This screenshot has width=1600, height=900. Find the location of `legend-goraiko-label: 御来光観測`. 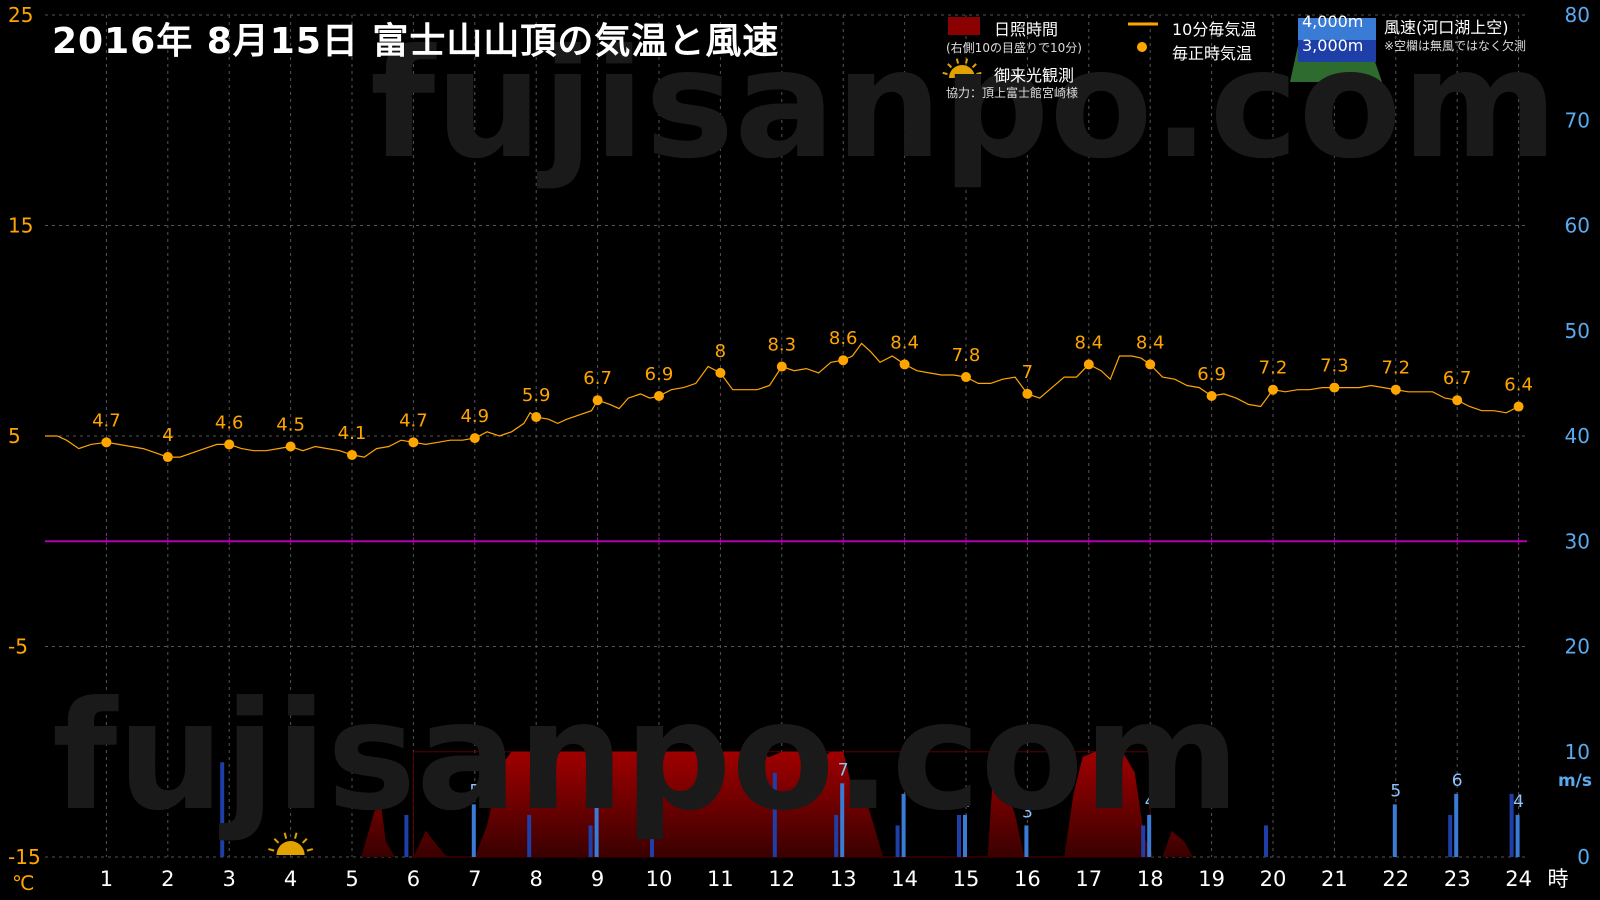

legend-goraiko-label: 御来光観測 is located at coordinates (1034, 75).